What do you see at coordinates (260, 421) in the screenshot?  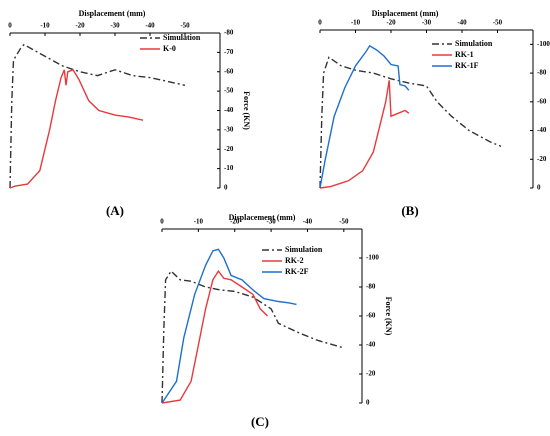 I see `panel-label: (C)` at bounding box center [260, 421].